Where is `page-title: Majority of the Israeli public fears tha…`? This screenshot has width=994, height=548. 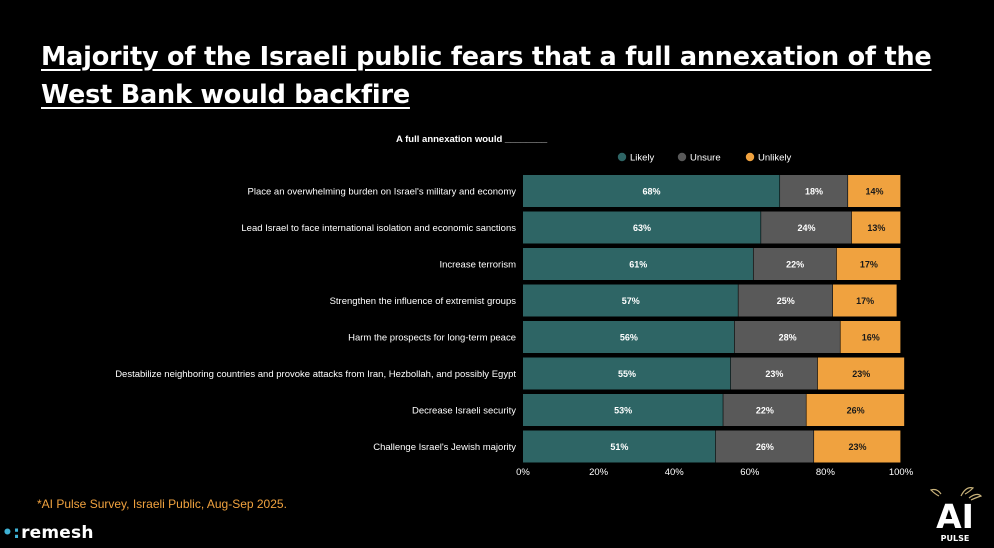
page-title: Majority of the Israeli public fears tha… is located at coordinates (486, 76).